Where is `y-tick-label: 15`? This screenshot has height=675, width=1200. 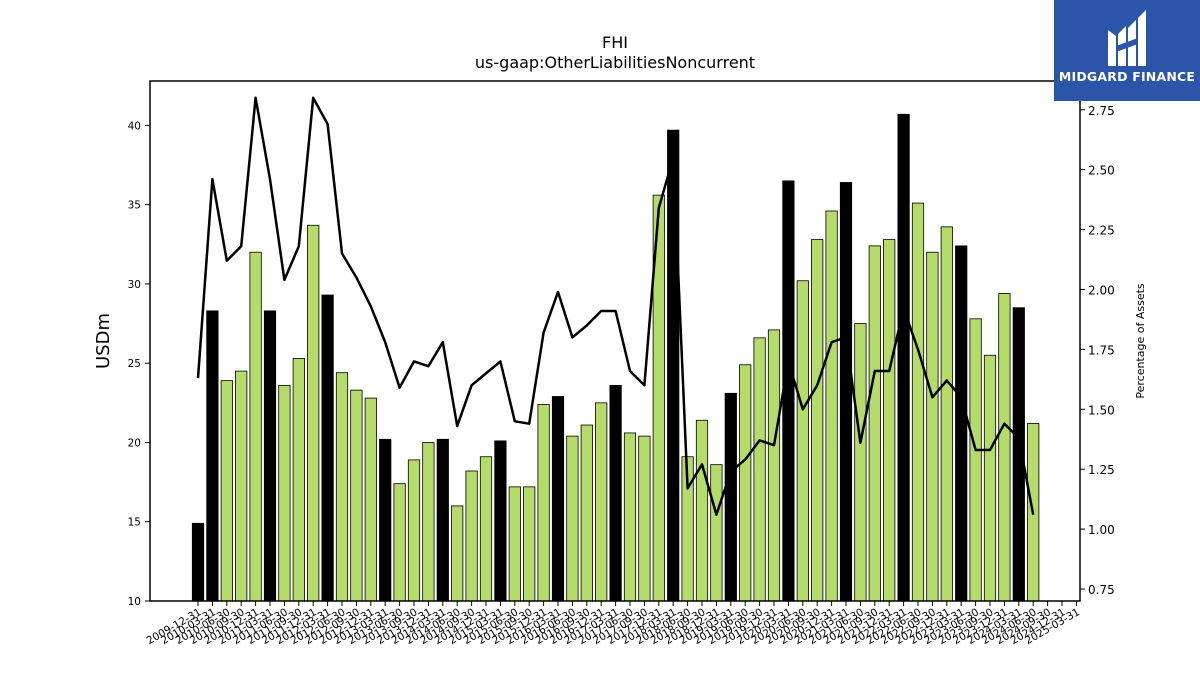
y-tick-label: 15 is located at coordinates (134, 523).